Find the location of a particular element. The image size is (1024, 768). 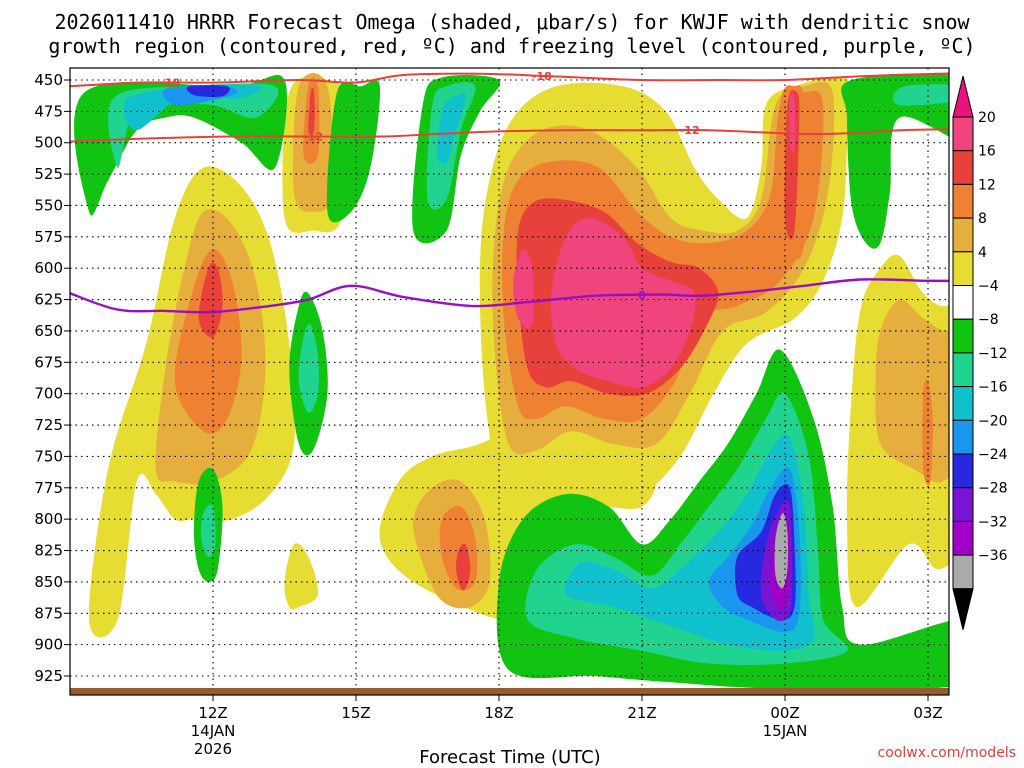

x-tick-label: 00Z is located at coordinates (784, 713).